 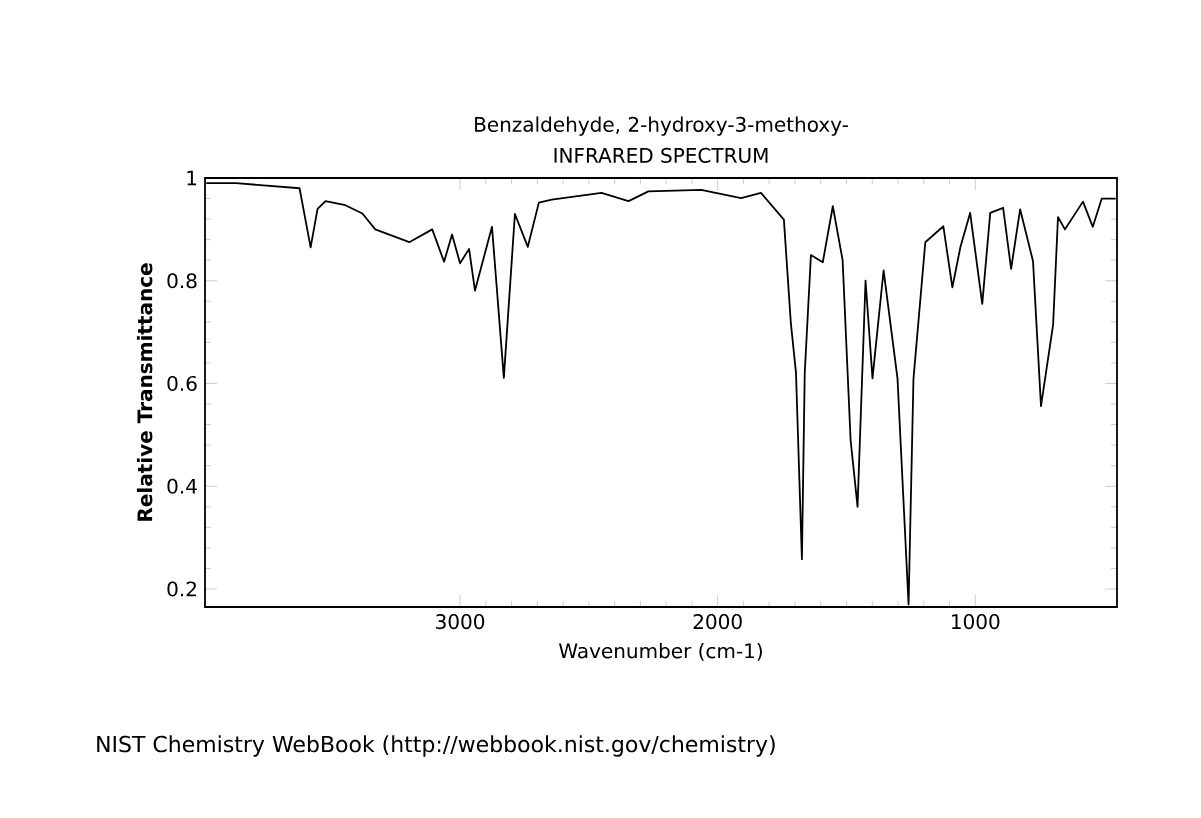 What do you see at coordinates (192, 178) in the screenshot?
I see `y-tick-label: 1` at bounding box center [192, 178].